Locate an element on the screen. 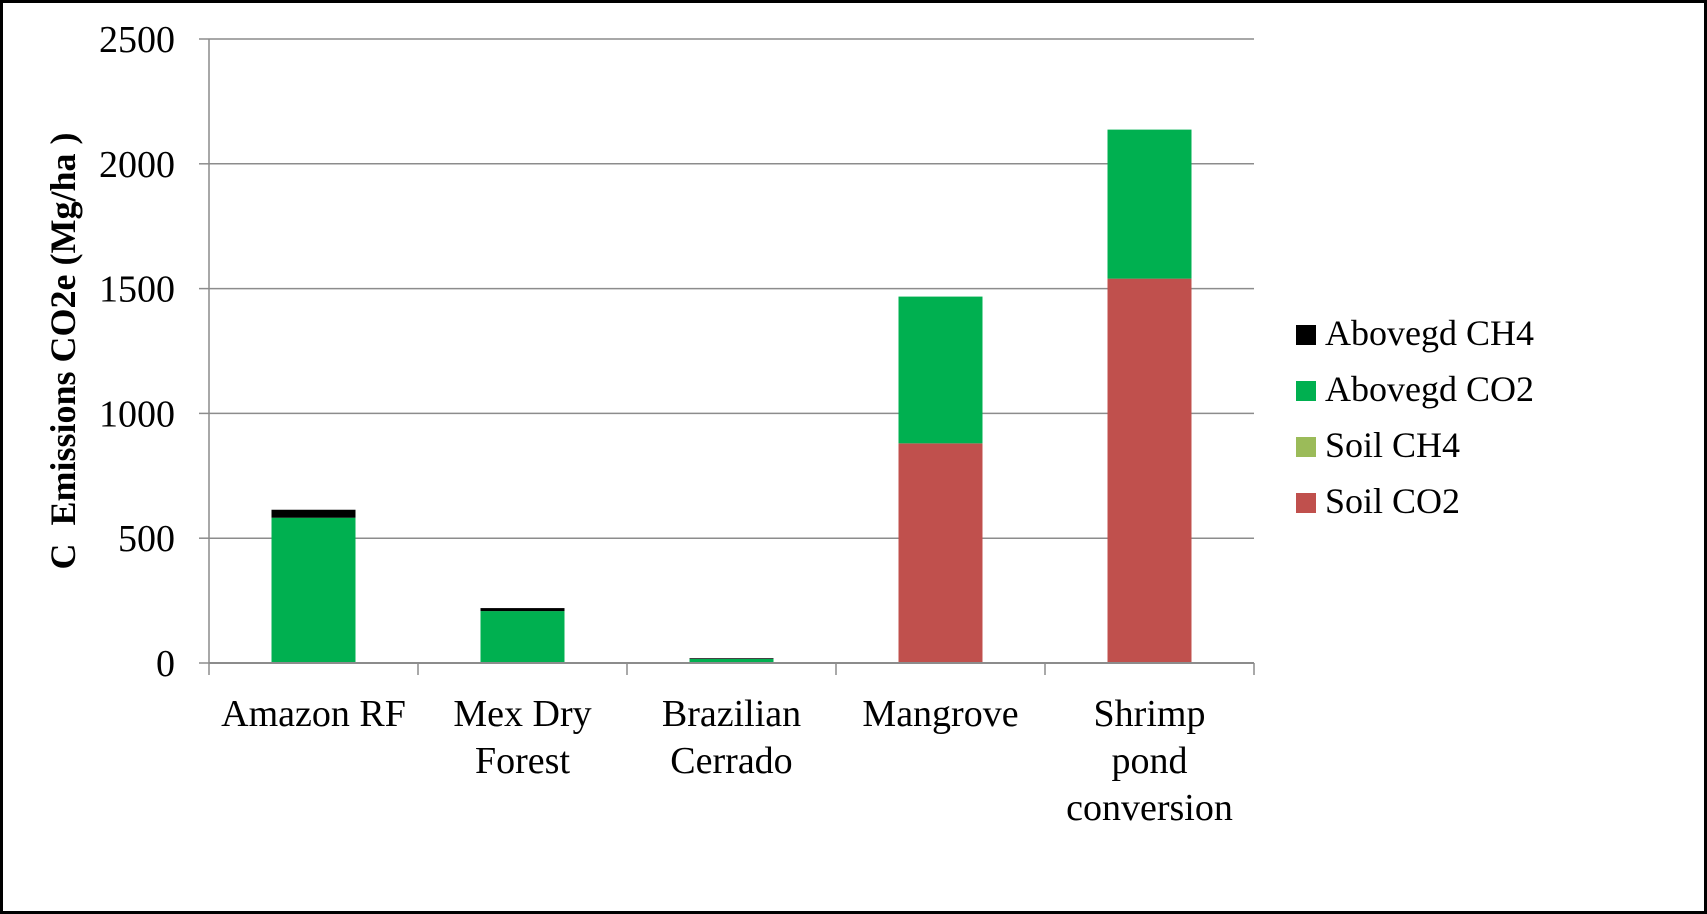 The image size is (1707, 914). x-category-label-line: Cerrado is located at coordinates (731, 761).